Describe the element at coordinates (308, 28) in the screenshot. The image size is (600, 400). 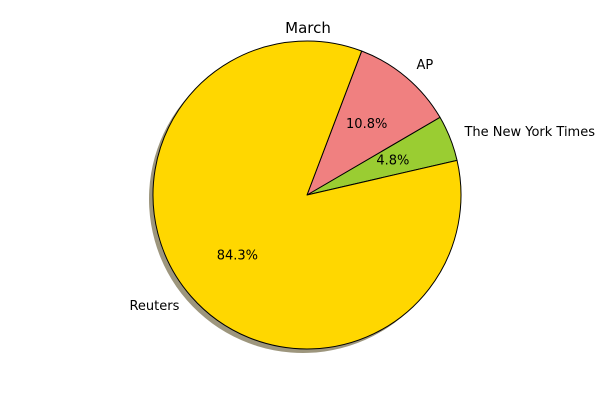
I see `chart-title: March` at that location.